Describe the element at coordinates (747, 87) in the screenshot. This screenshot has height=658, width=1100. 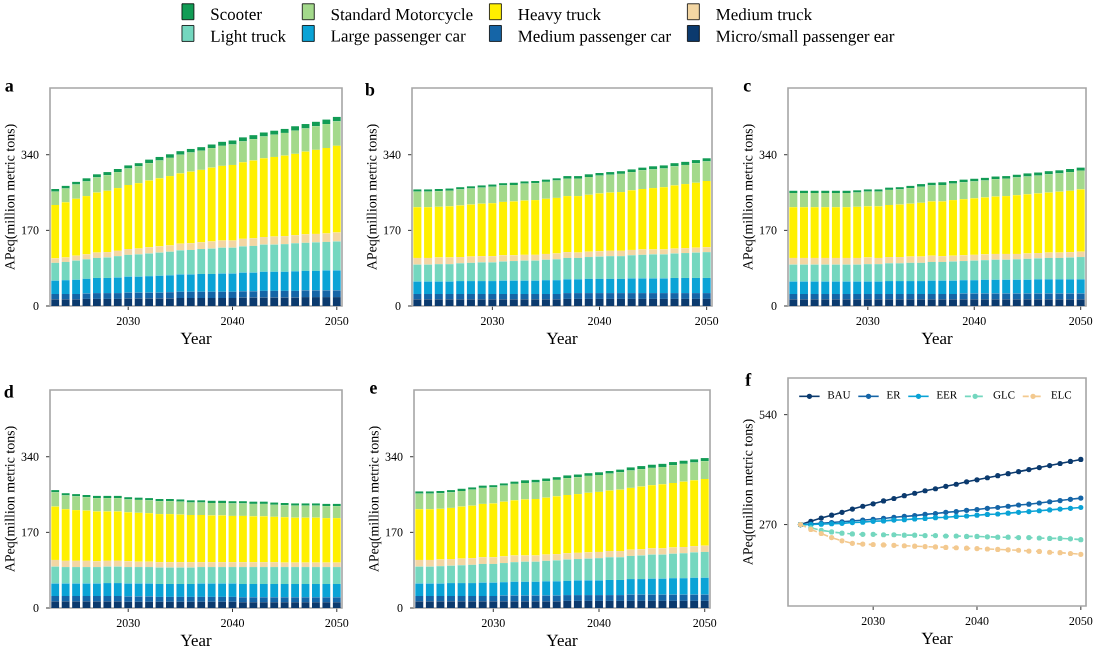
I see `chart-title: c` at that location.